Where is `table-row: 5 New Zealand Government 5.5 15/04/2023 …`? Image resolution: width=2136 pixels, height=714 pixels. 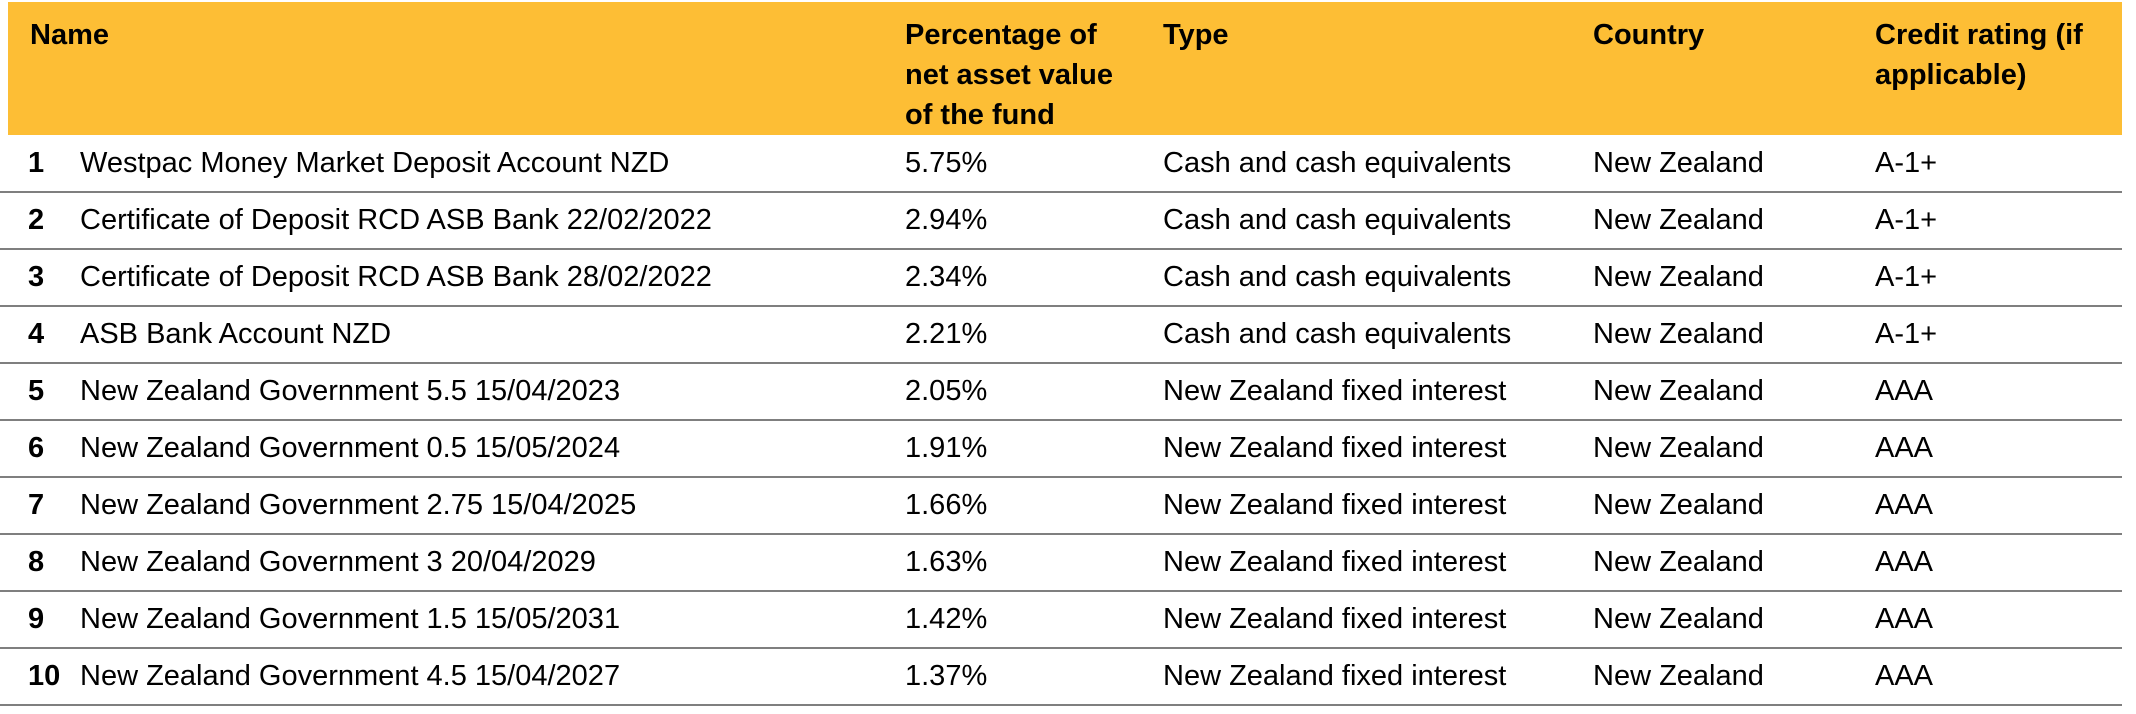
table-row: 5 New Zealand Government 5.5 15/04/2023 … is located at coordinates (1061, 392).